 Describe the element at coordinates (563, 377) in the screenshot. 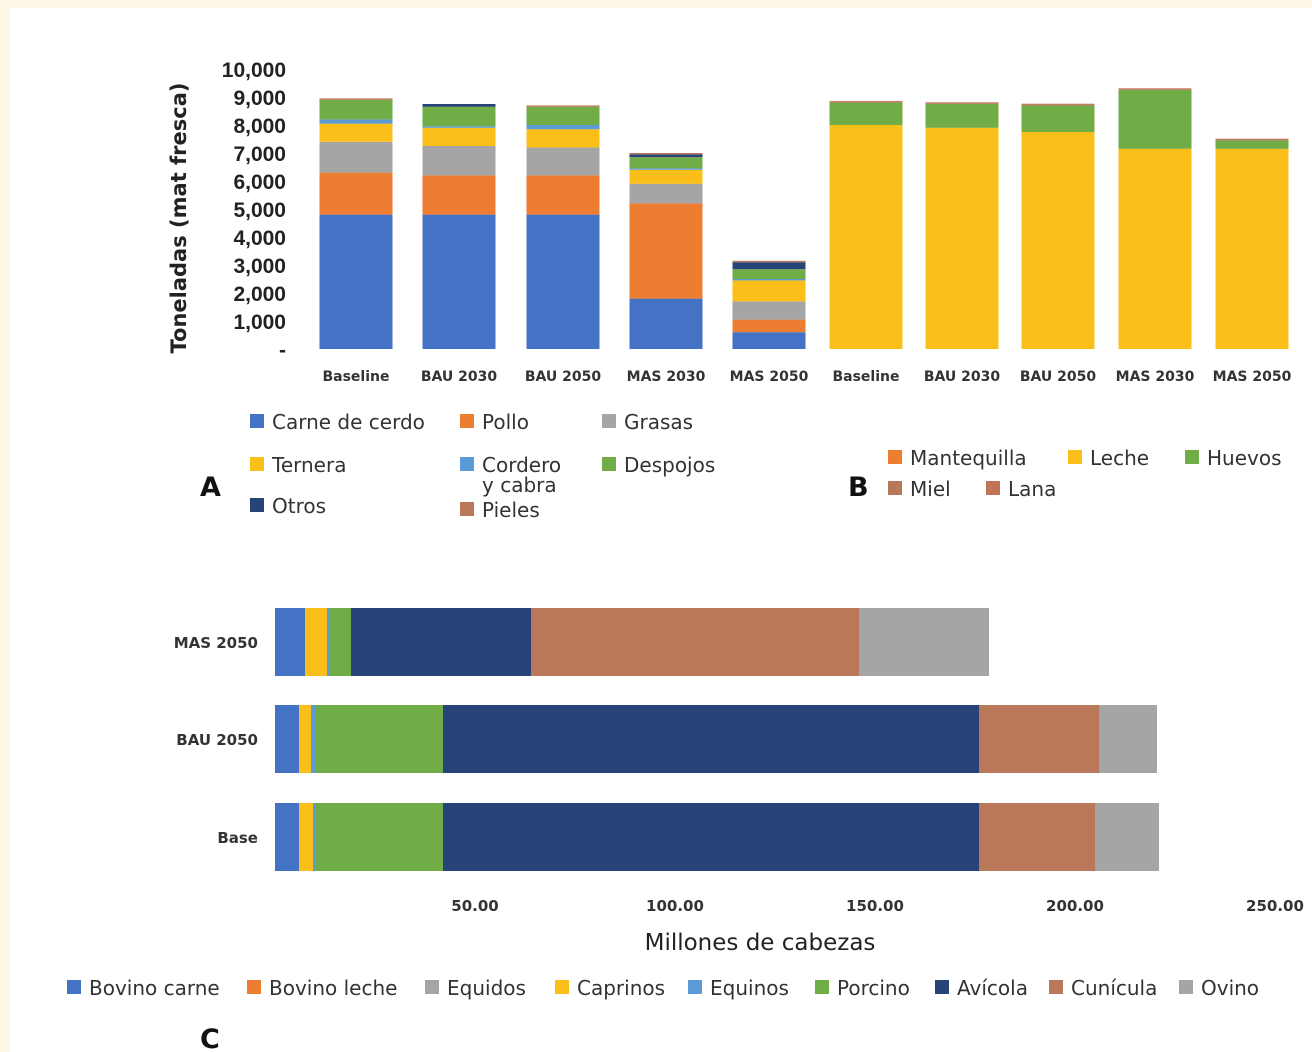

I see `panel-a-category-label: BAU 2050` at that location.